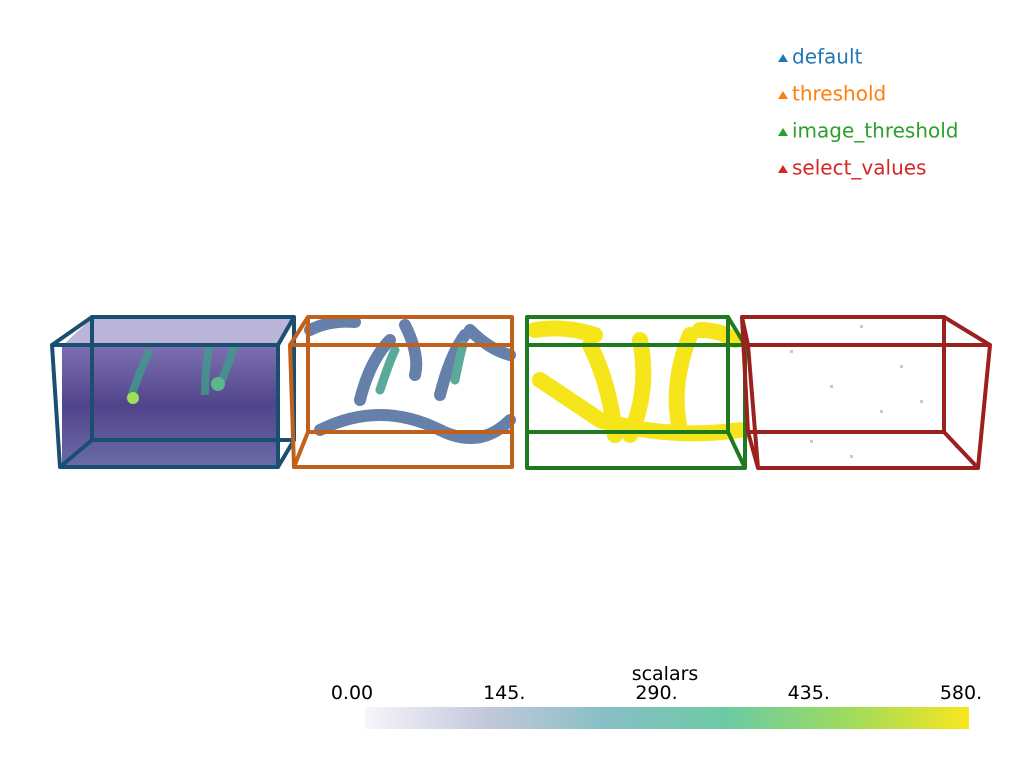 This screenshot has height=768, width=1024. Describe the element at coordinates (827, 57) in the screenshot. I see `legend-label: default` at that location.